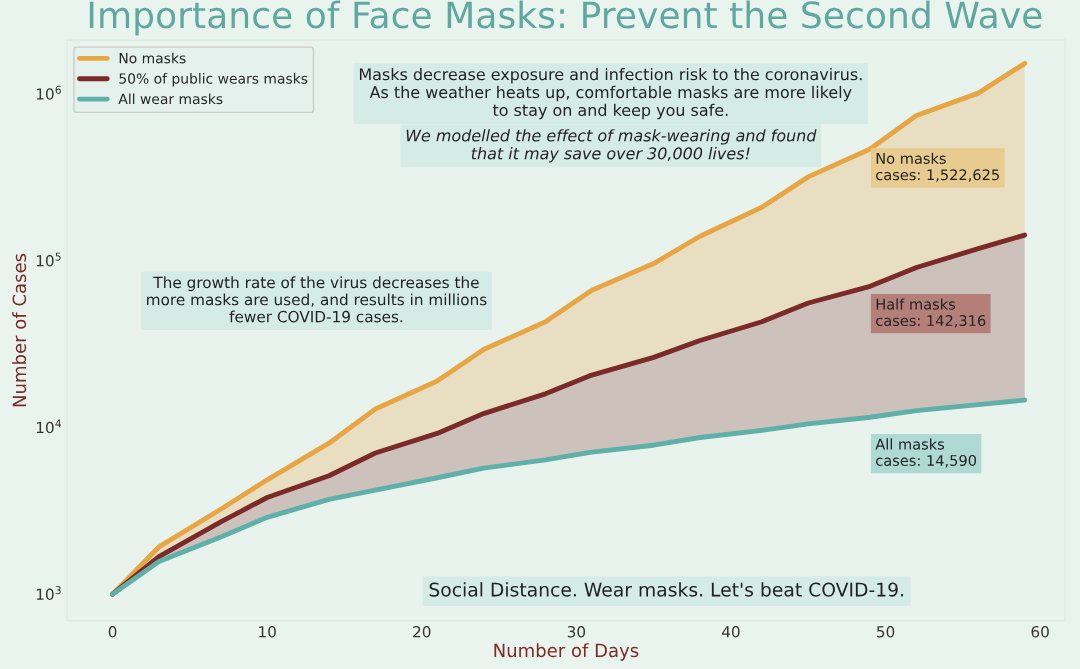  Describe the element at coordinates (666, 589) in the screenshot. I see `annotation: Social Distance. Wear masks. Let's beat COVID-19.` at that location.